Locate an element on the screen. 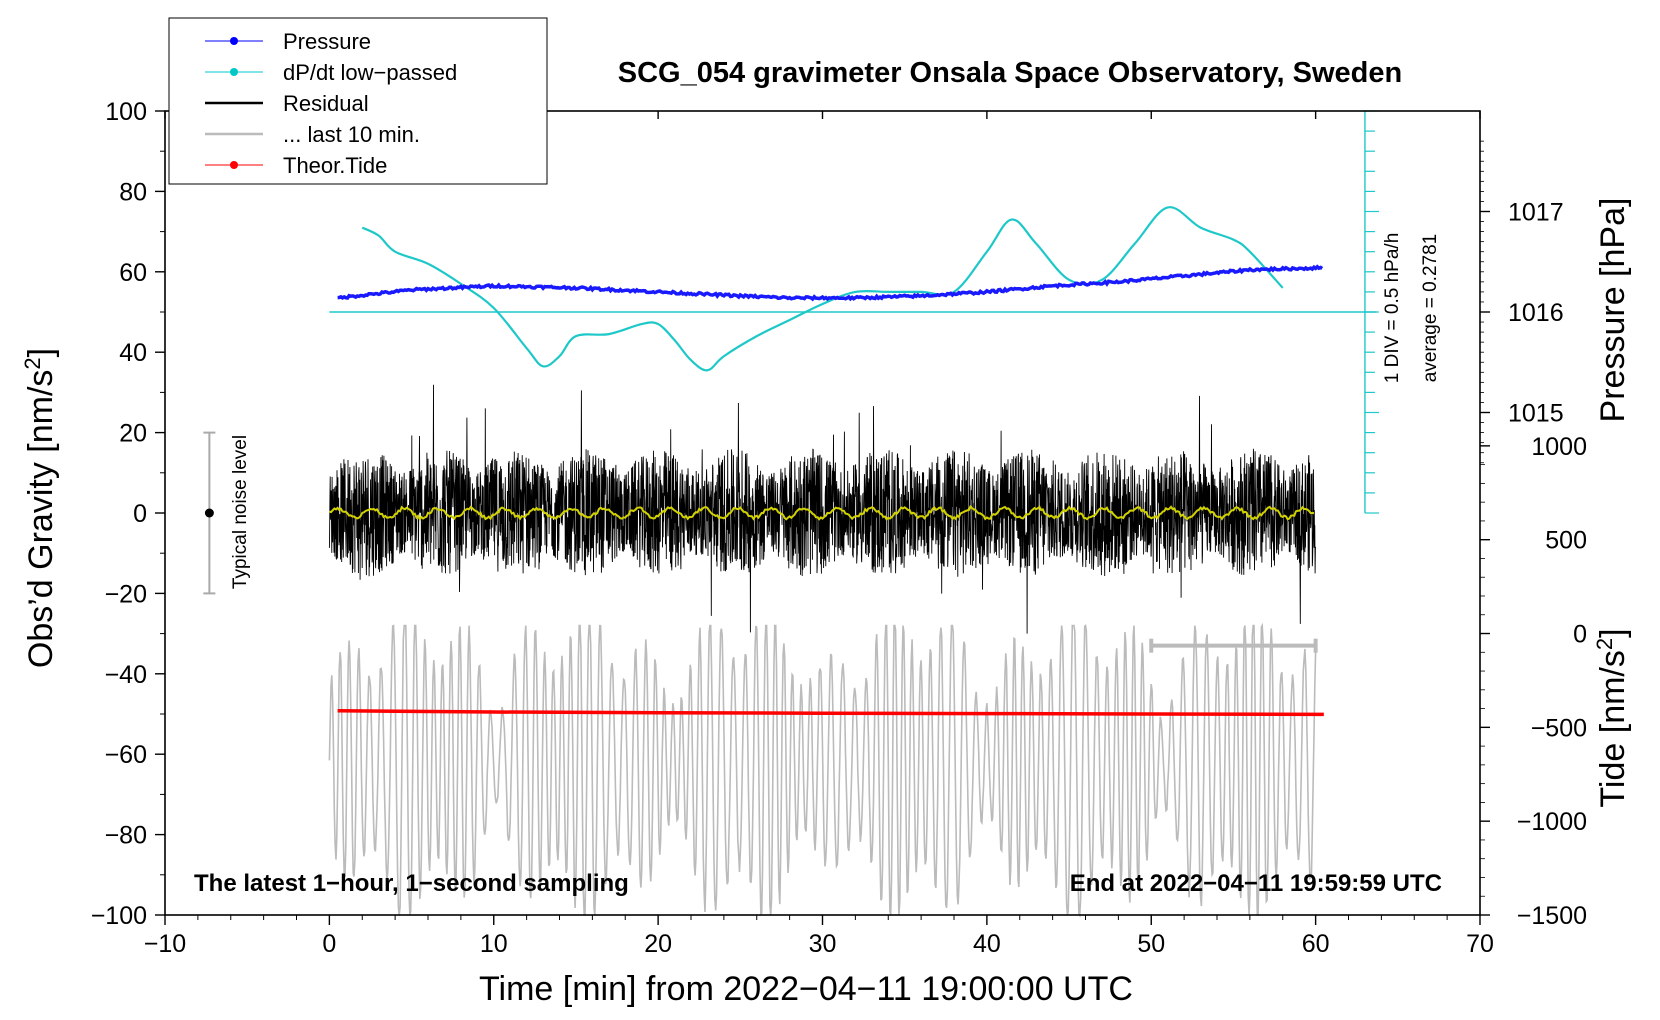 The image size is (1660, 1020). x-tick-label: 40 is located at coordinates (987, 944).